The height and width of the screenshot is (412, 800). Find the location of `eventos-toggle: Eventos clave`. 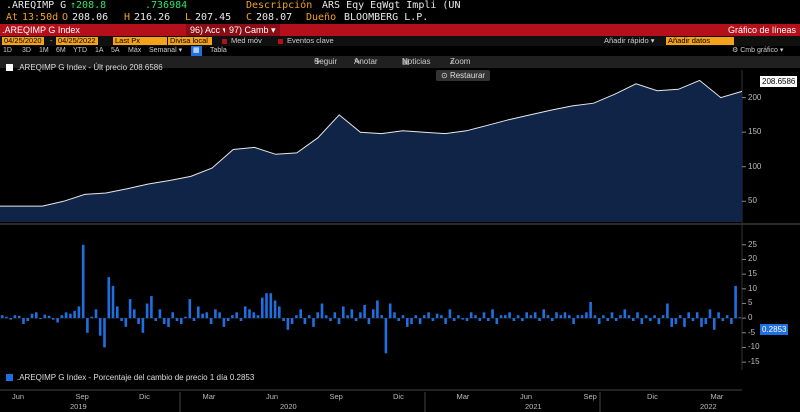

eventos-toggle: Eventos clave is located at coordinates (306, 41).